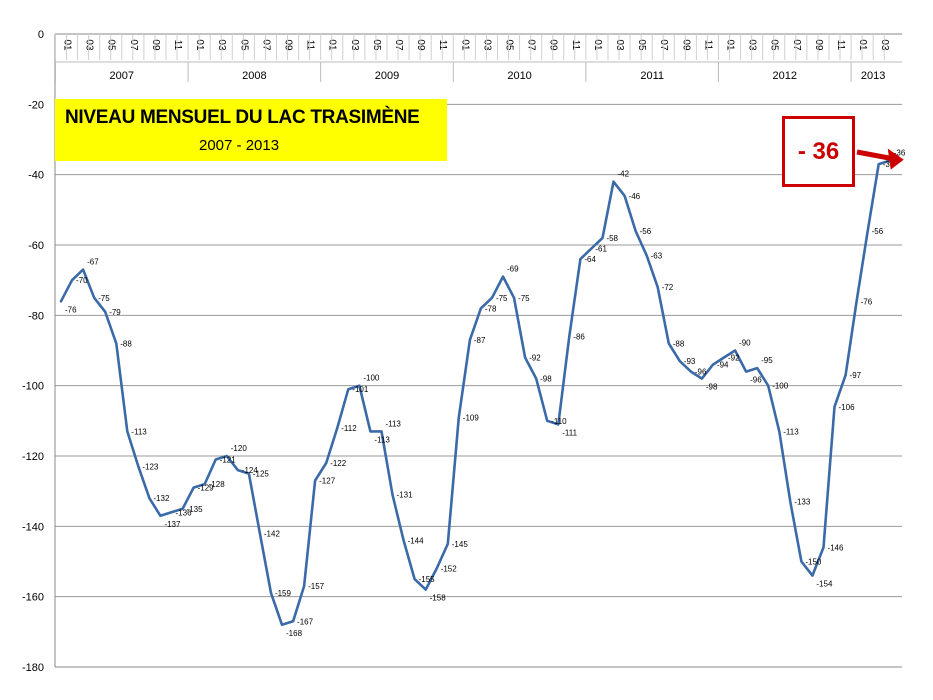 Image resolution: width=933 pixels, height=700 pixels. Describe the element at coordinates (217, 484) in the screenshot. I see `data-label: -128` at that location.